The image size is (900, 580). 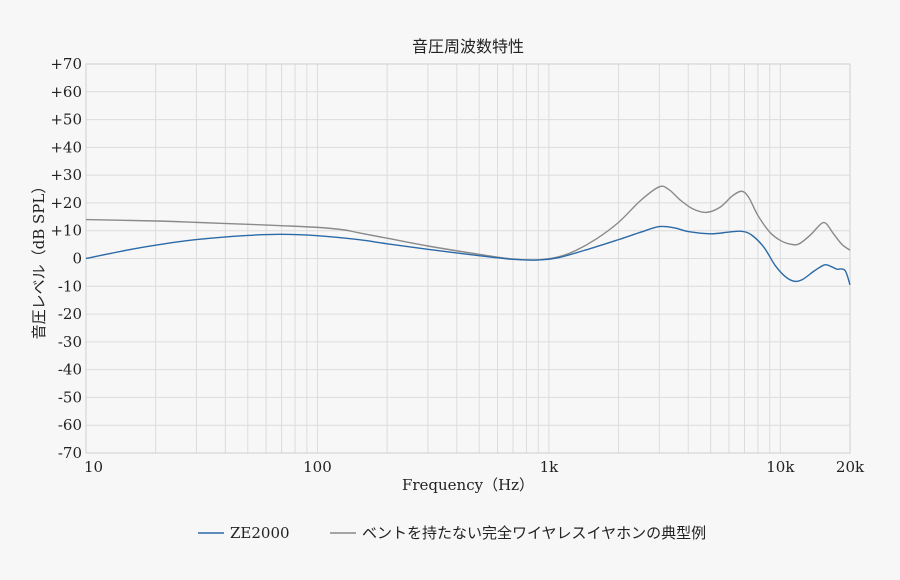 What do you see at coordinates (850, 467) in the screenshot?
I see `x-tick-label: 20k` at bounding box center [850, 467].